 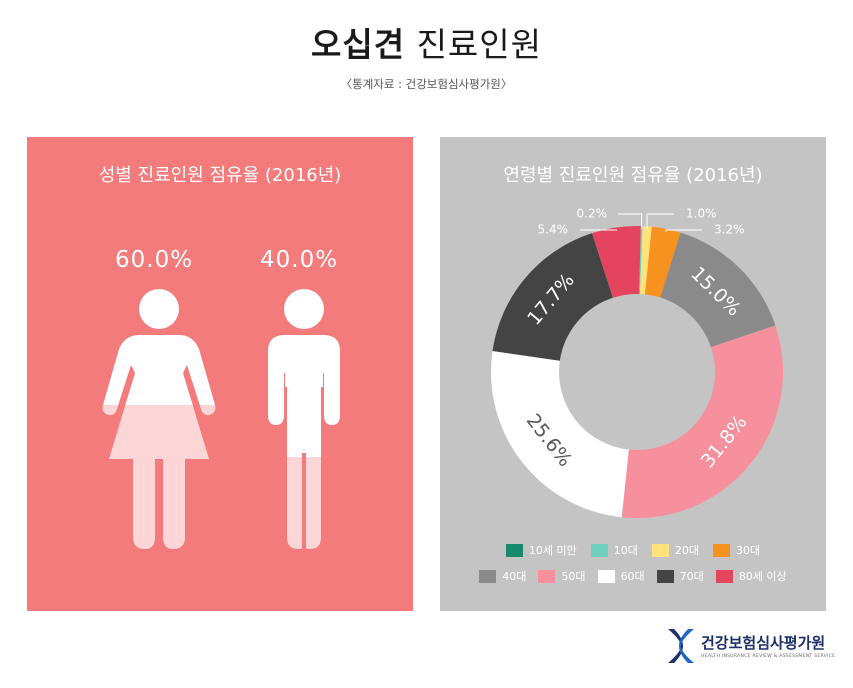 What do you see at coordinates (299, 260) in the screenshot?
I see `male-percent-label: 40.0%` at bounding box center [299, 260].